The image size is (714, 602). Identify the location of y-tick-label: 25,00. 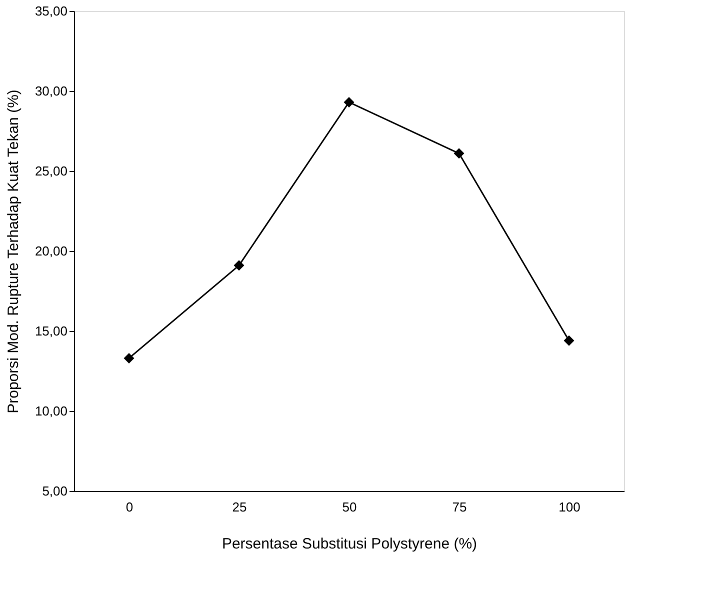
(51, 171).